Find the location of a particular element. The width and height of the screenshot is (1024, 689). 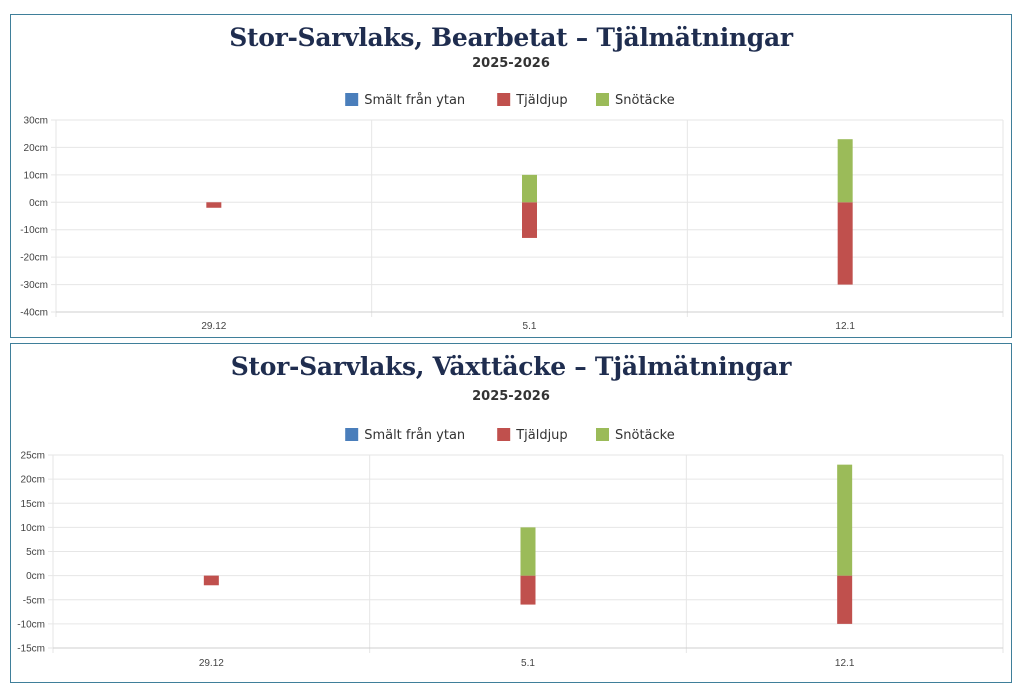

y-tick-label: -40cm is located at coordinates (34, 313).